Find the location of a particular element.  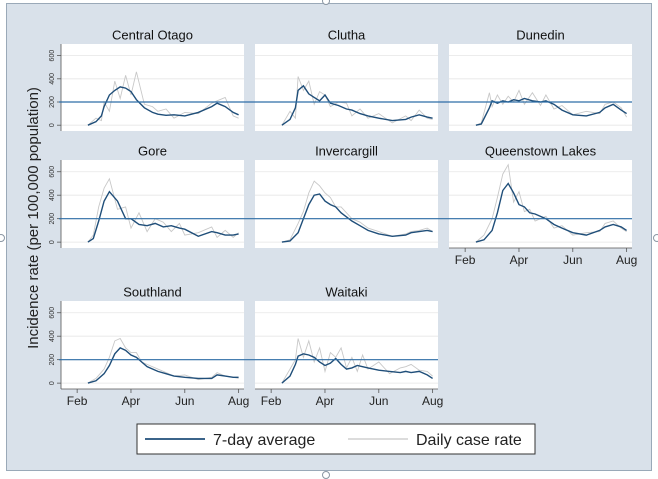

y-tick-label-central-otago: 600 is located at coordinates (52, 56).